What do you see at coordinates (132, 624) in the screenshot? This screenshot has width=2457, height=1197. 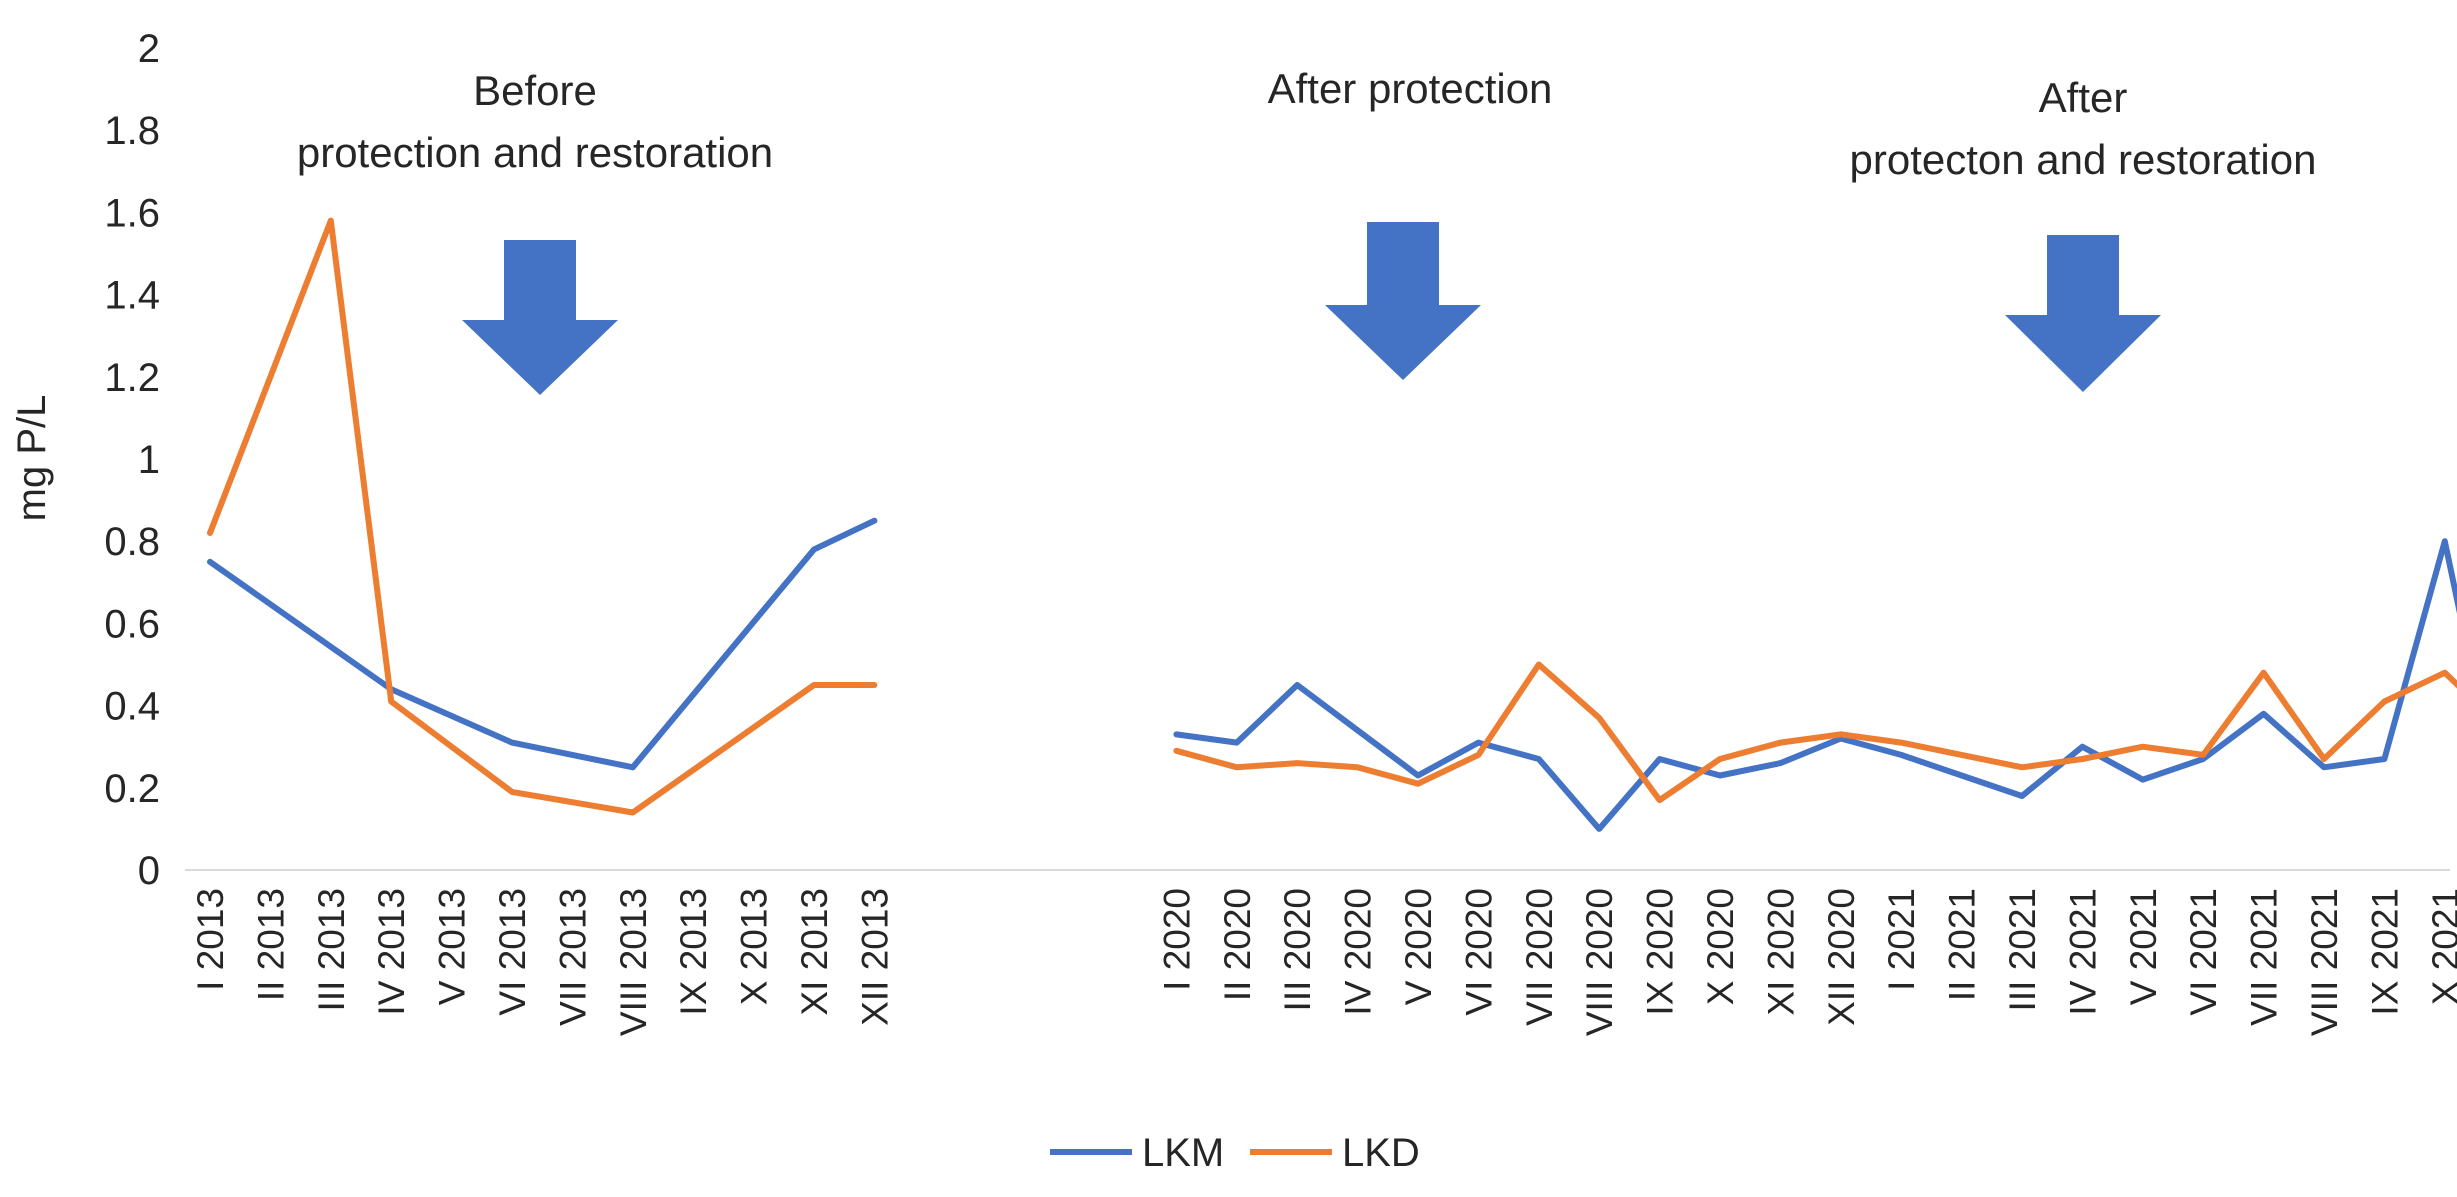 I see `y-tick-0-6: 0.6` at bounding box center [132, 624].